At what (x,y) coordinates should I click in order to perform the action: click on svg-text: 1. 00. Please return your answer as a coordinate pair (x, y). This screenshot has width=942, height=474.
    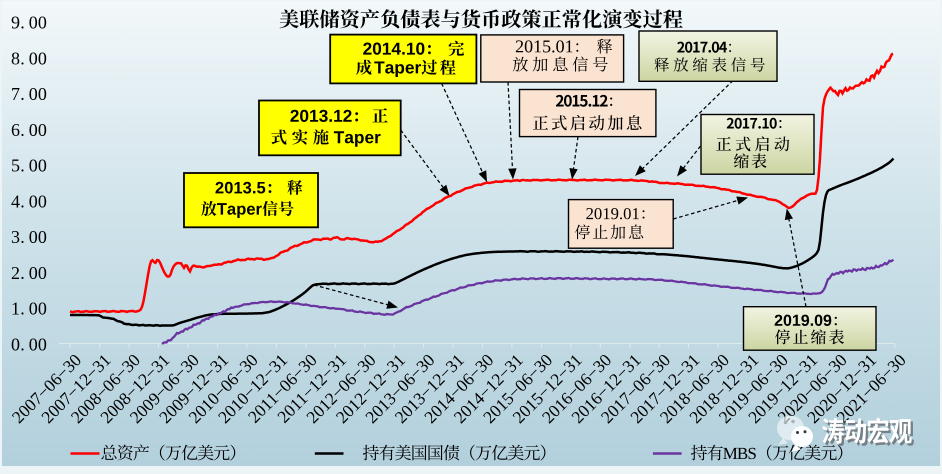
    Looking at the image, I should click on (29, 309).